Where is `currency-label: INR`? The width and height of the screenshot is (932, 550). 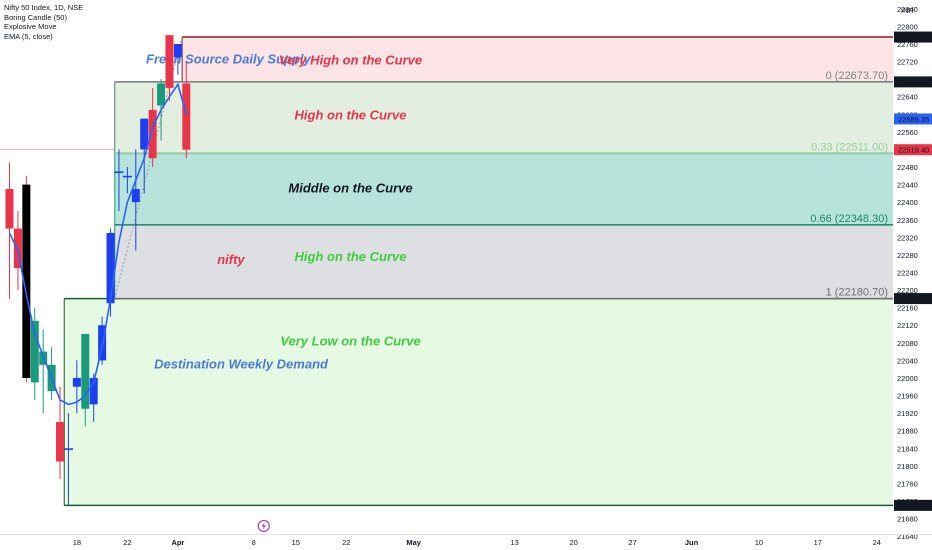
currency-label: INR is located at coordinates (908, 10).